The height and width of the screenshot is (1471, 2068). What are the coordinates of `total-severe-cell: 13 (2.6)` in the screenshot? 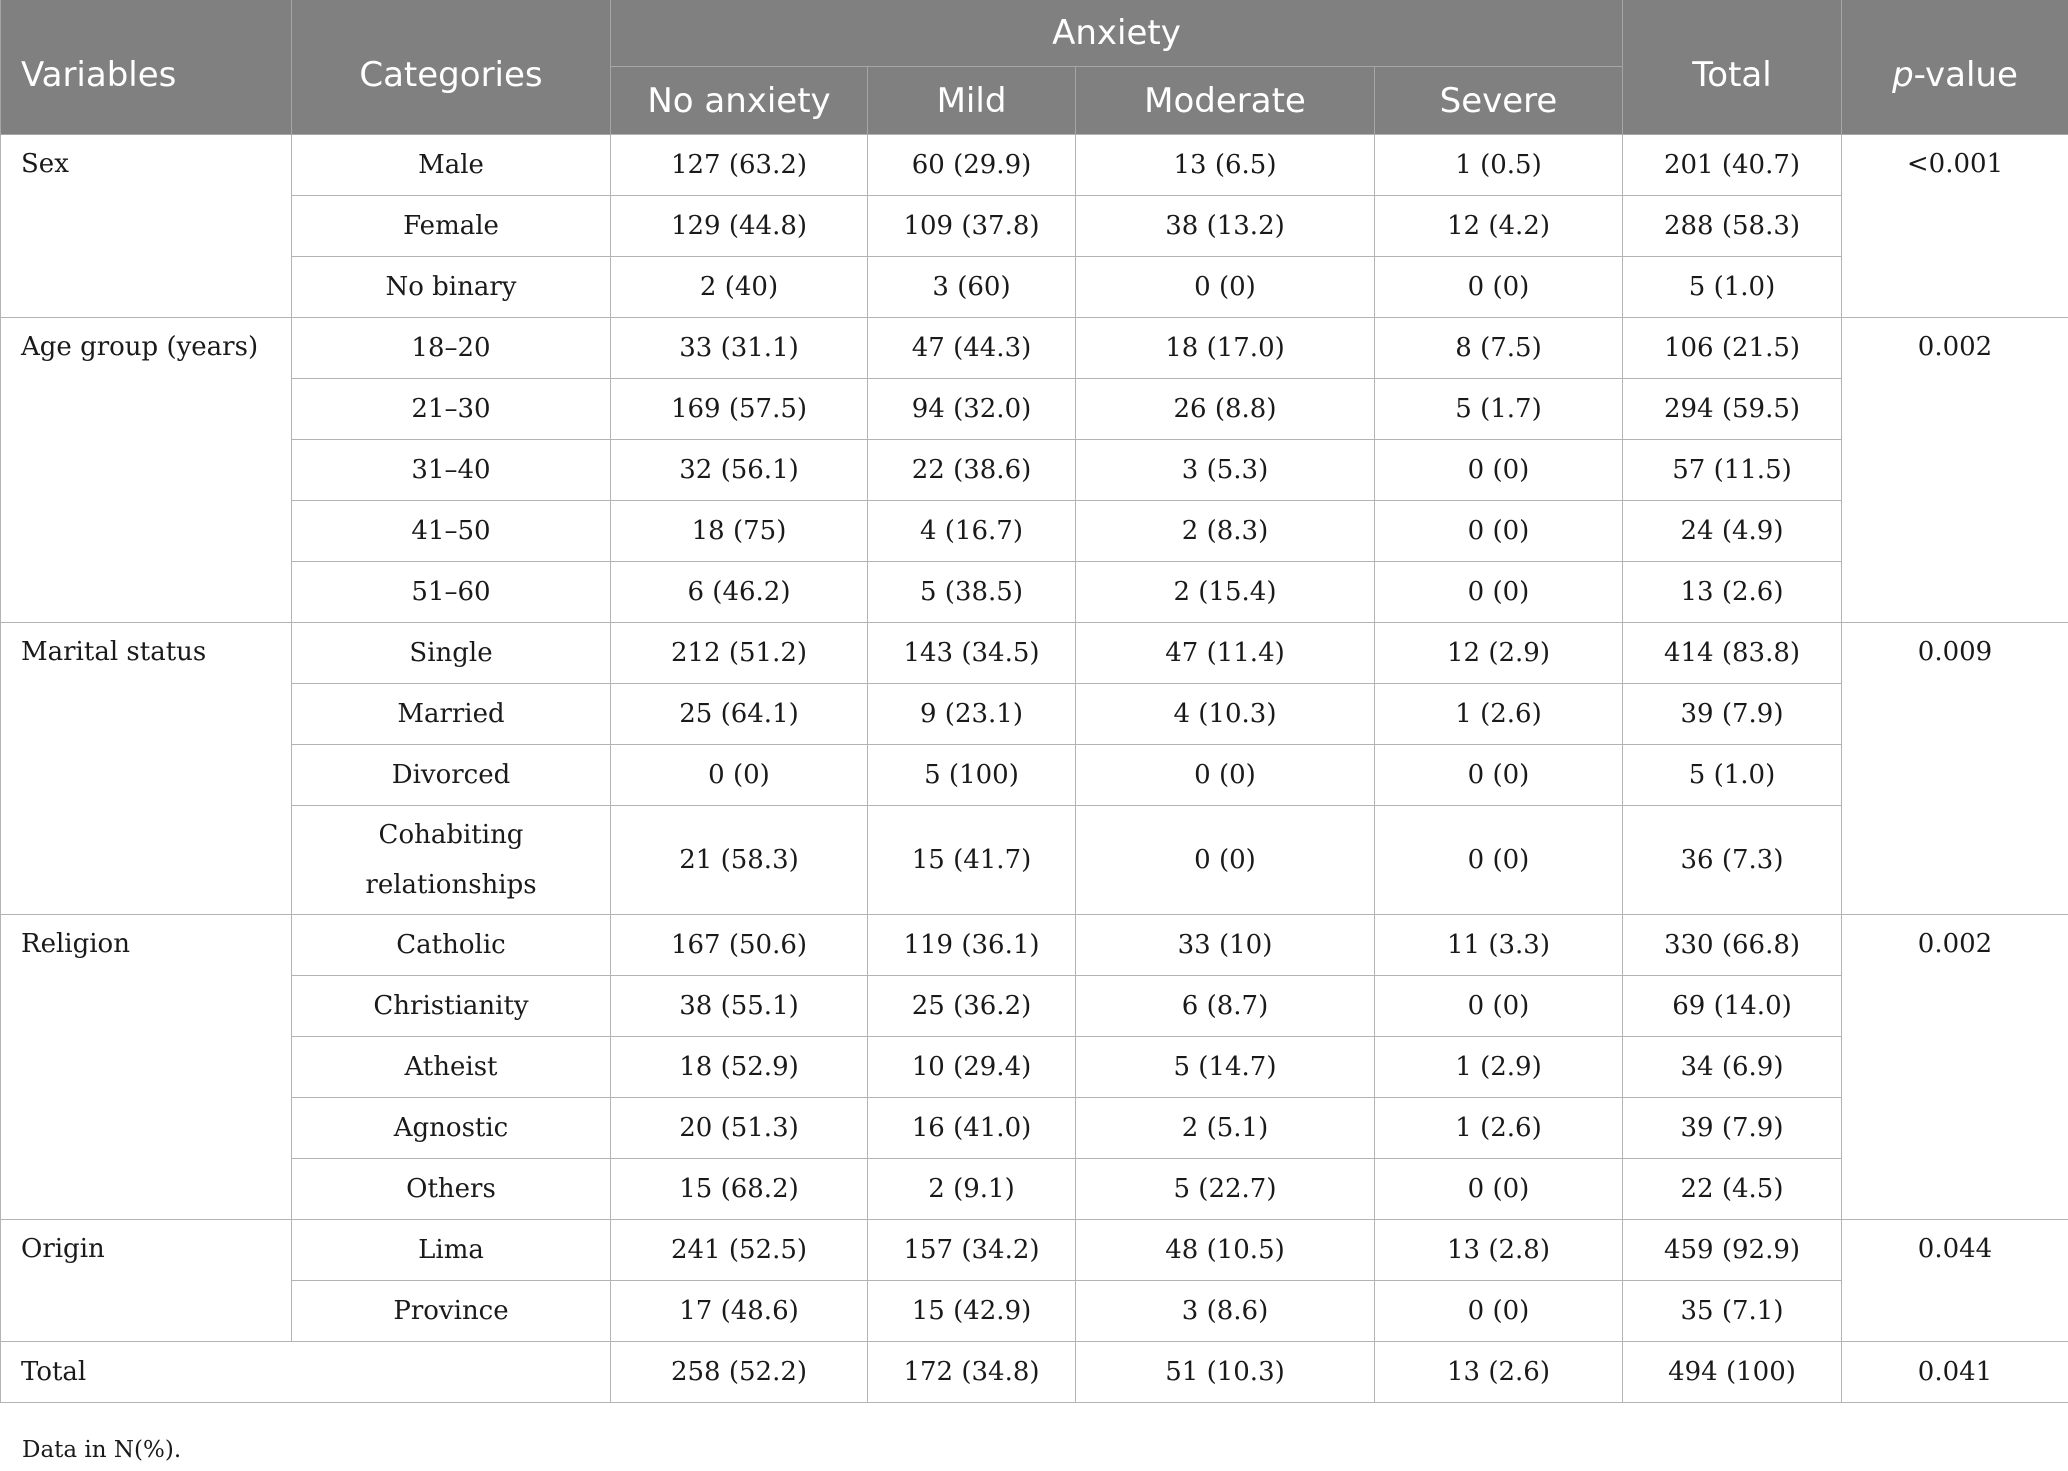 It's located at (1498, 1372).